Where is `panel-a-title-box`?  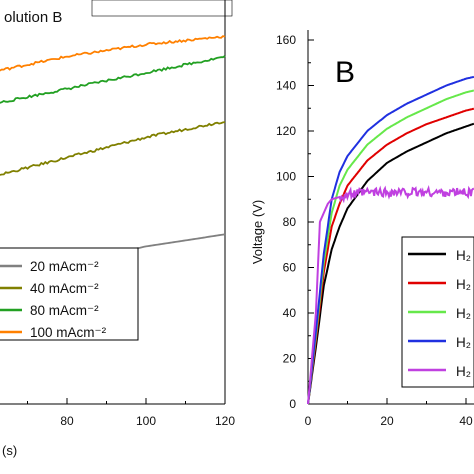
panel-a-title-box is located at coordinates (162, 8).